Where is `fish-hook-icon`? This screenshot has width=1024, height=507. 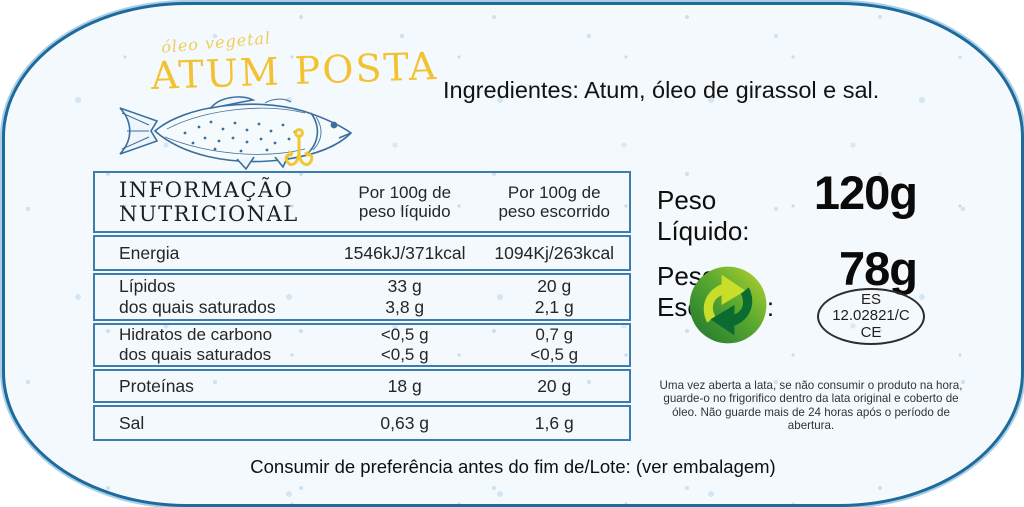
fish-hook-icon is located at coordinates (299, 147).